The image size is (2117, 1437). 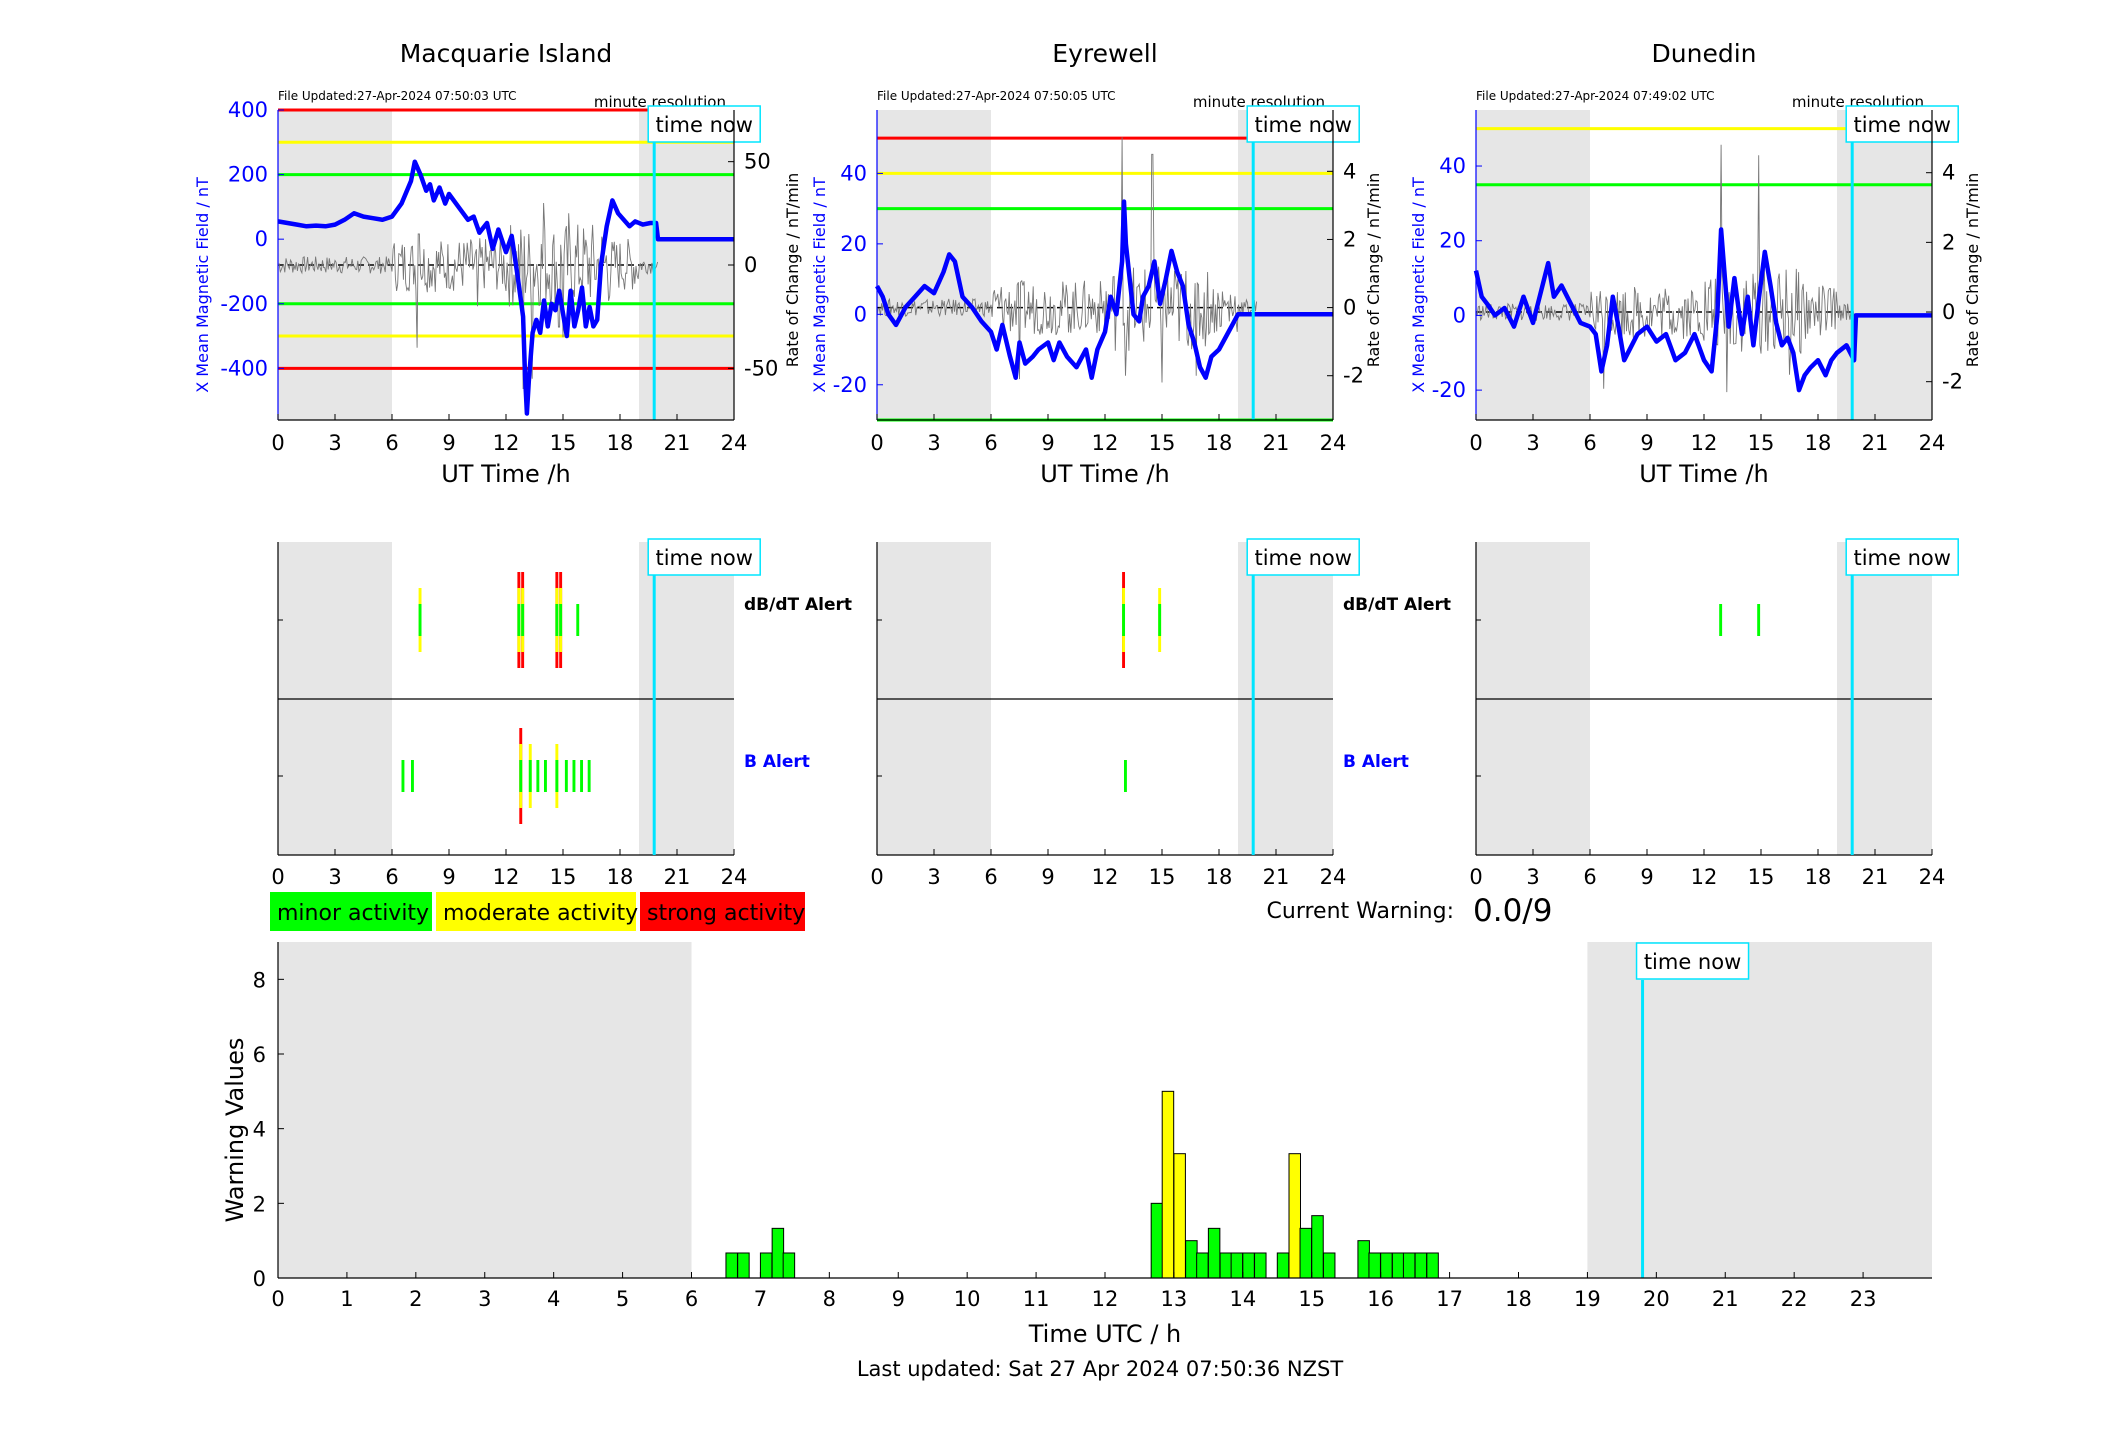 I want to click on x-tick-label: 1, so click(x=346, y=1299).